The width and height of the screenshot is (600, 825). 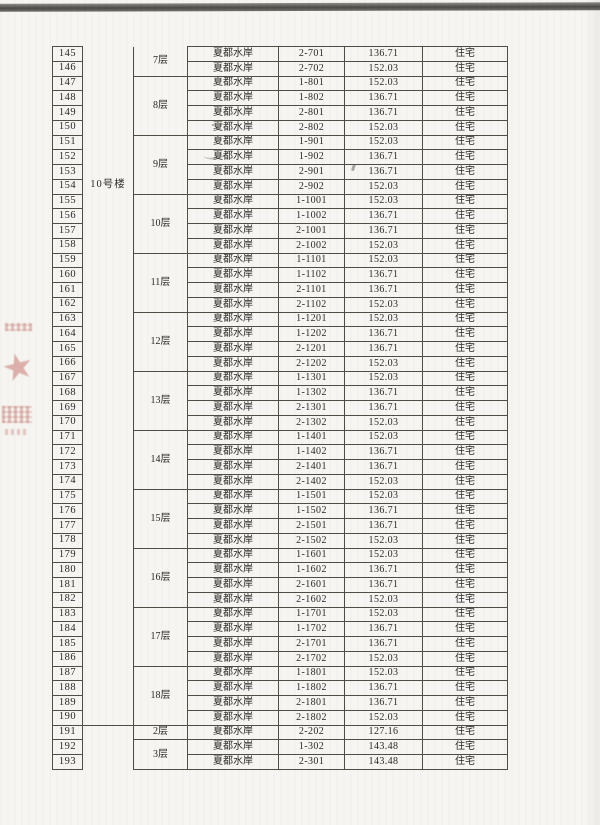 What do you see at coordinates (311, 245) in the screenshot?
I see `unit-cell: 2-1002` at bounding box center [311, 245].